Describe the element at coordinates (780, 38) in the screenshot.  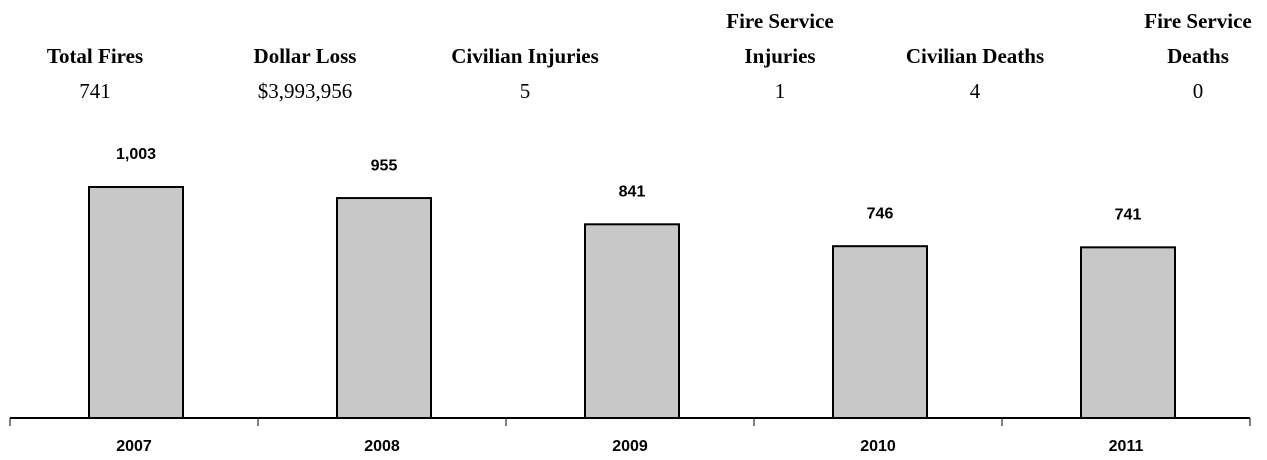
I see `stat-label: Fire Service Injuries` at that location.